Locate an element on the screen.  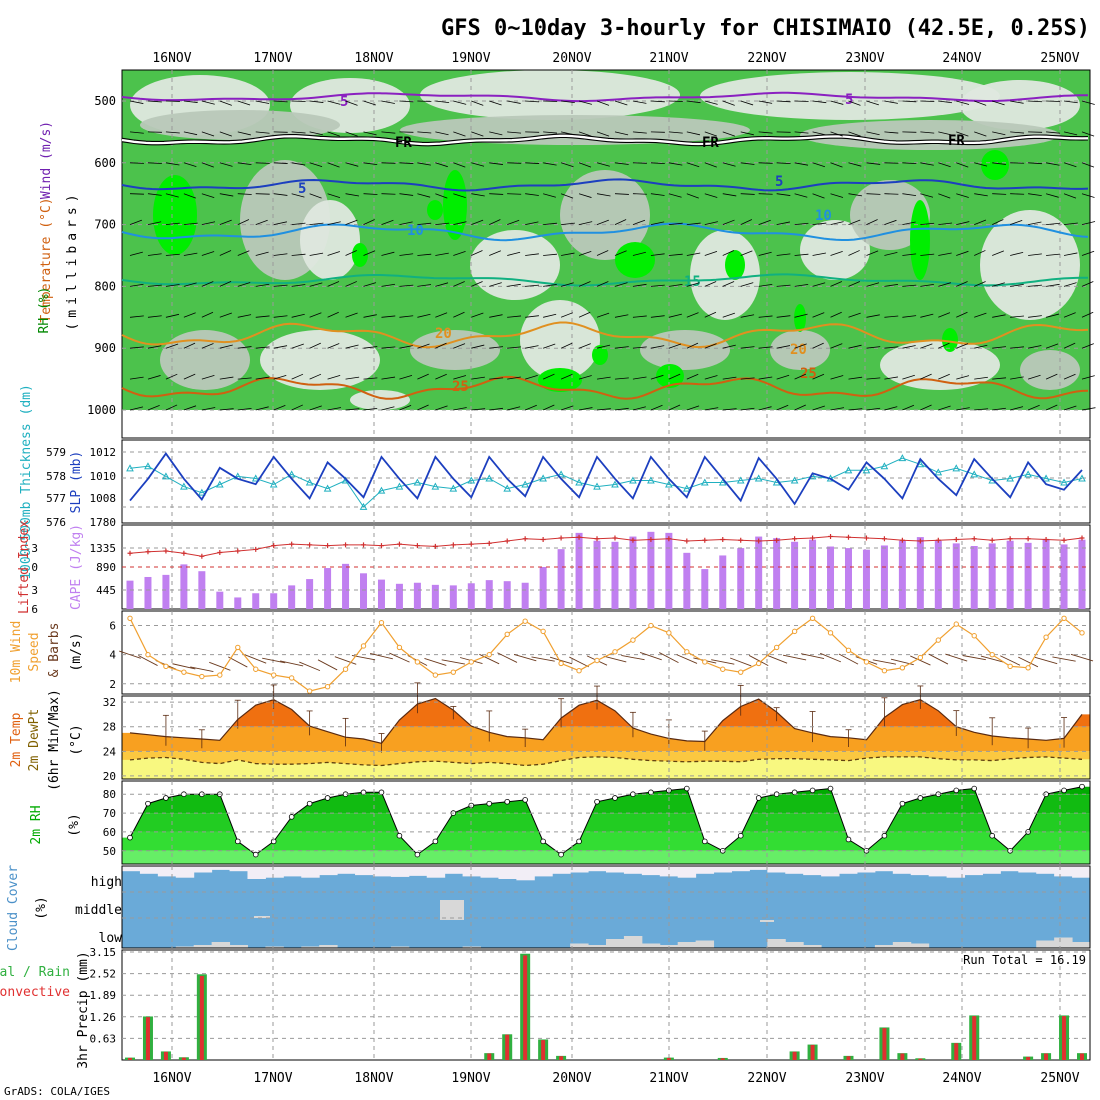
temp-tick-1: 28 is located at coordinates (109, 727).